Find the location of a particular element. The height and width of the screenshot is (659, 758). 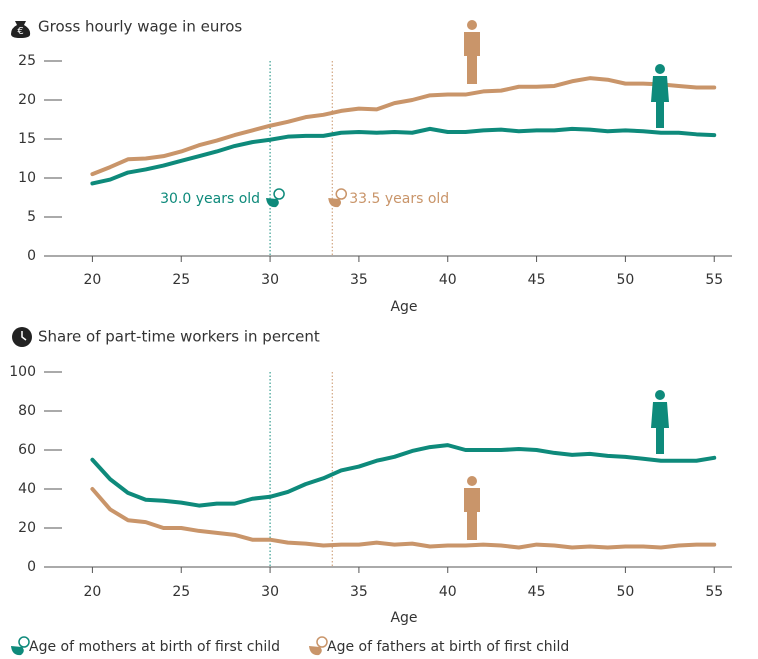

legend-label: Age of fathers at birth of first child is located at coordinates (448, 647).